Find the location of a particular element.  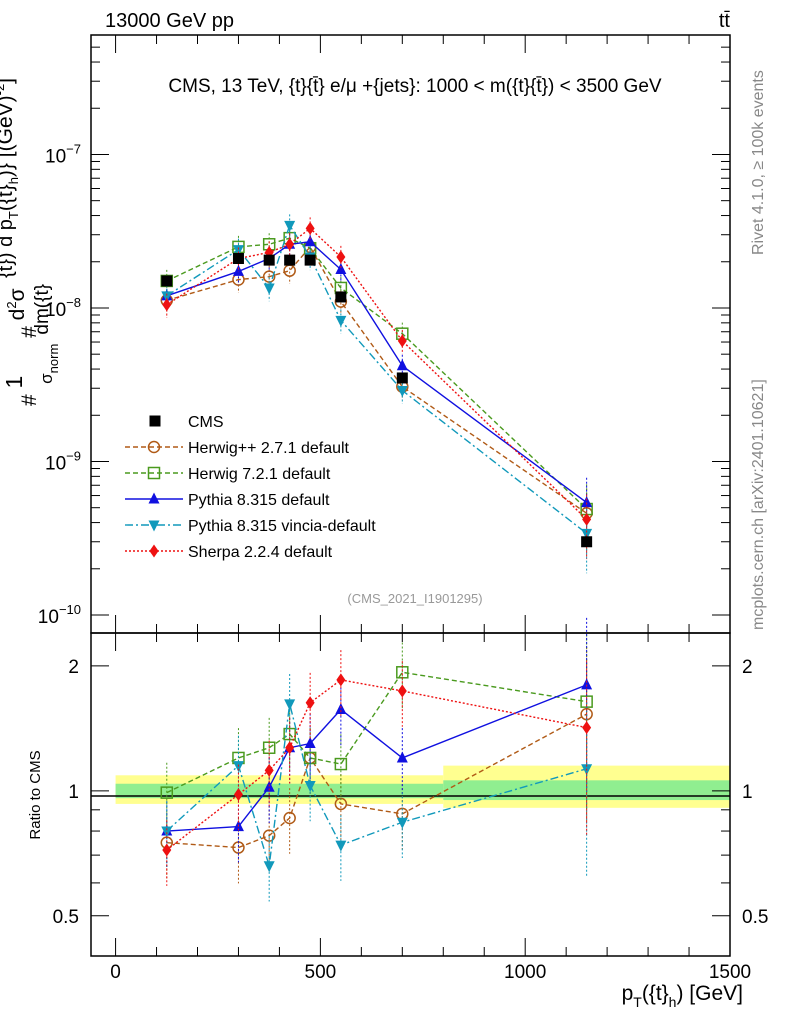

mcplots-label: mcplots.cern.ch [arXiv:2401.10621] is located at coordinates (758, 504).